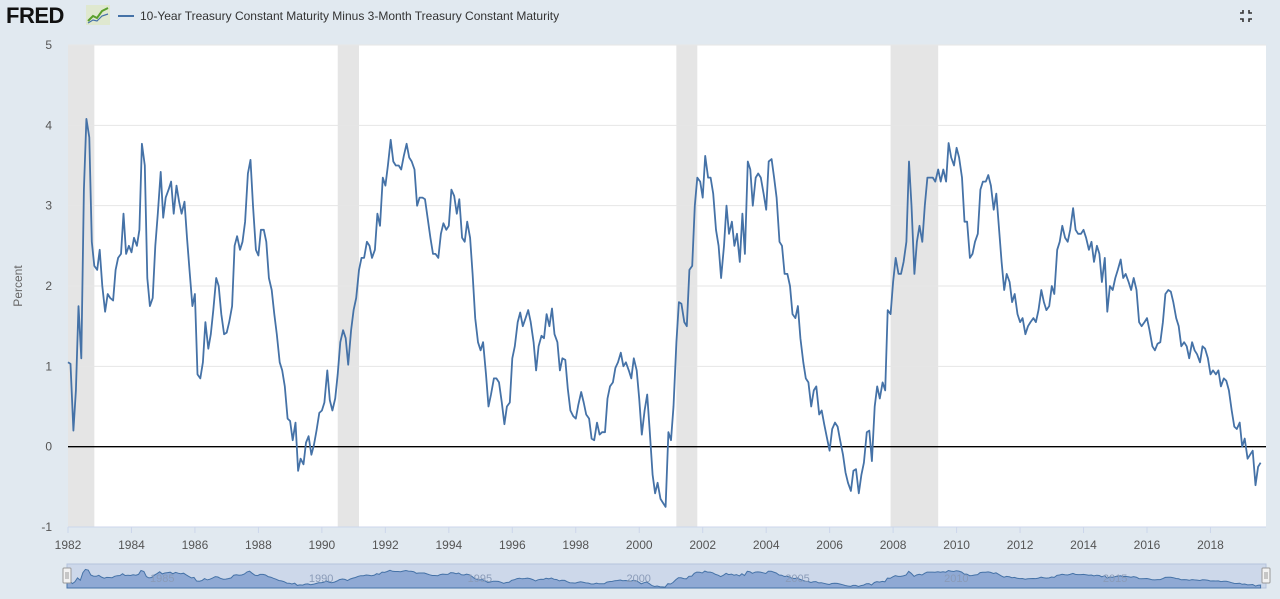 The image size is (1280, 599). I want to click on navigator-year-label: 1995, so click(480, 579).